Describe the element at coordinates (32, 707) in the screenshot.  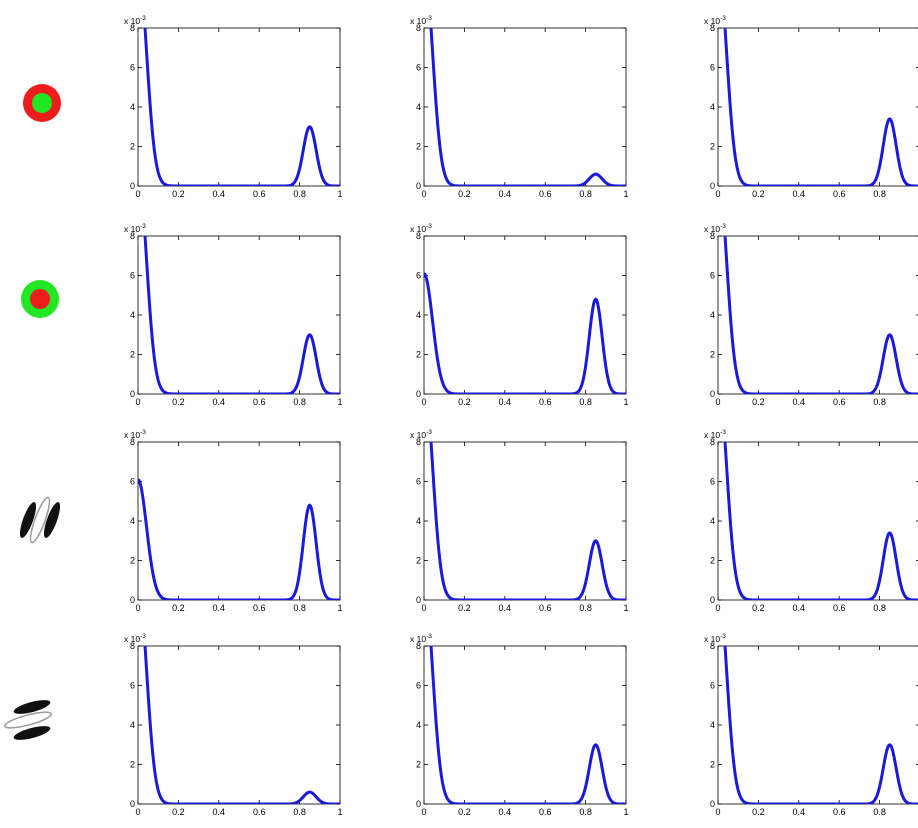
I see `dark-ellipse-top` at that location.